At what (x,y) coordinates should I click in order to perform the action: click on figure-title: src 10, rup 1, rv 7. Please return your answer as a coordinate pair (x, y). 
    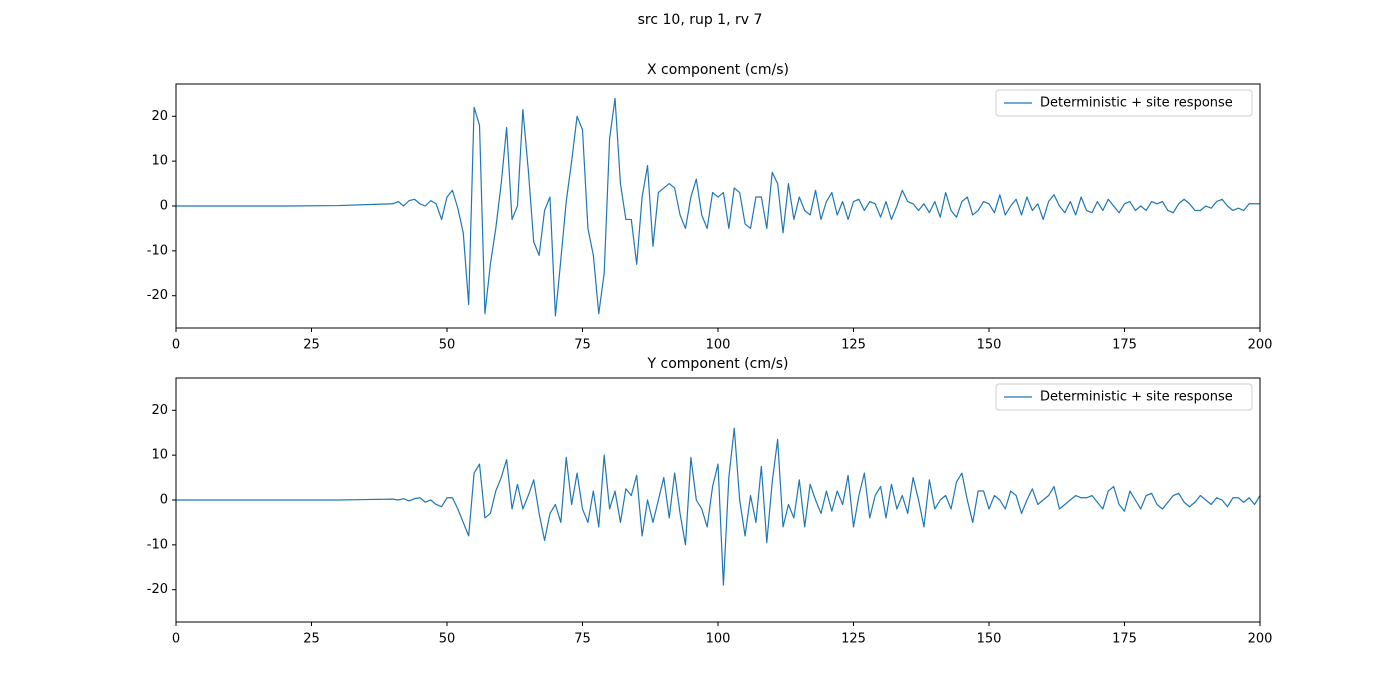
    Looking at the image, I should click on (700, 20).